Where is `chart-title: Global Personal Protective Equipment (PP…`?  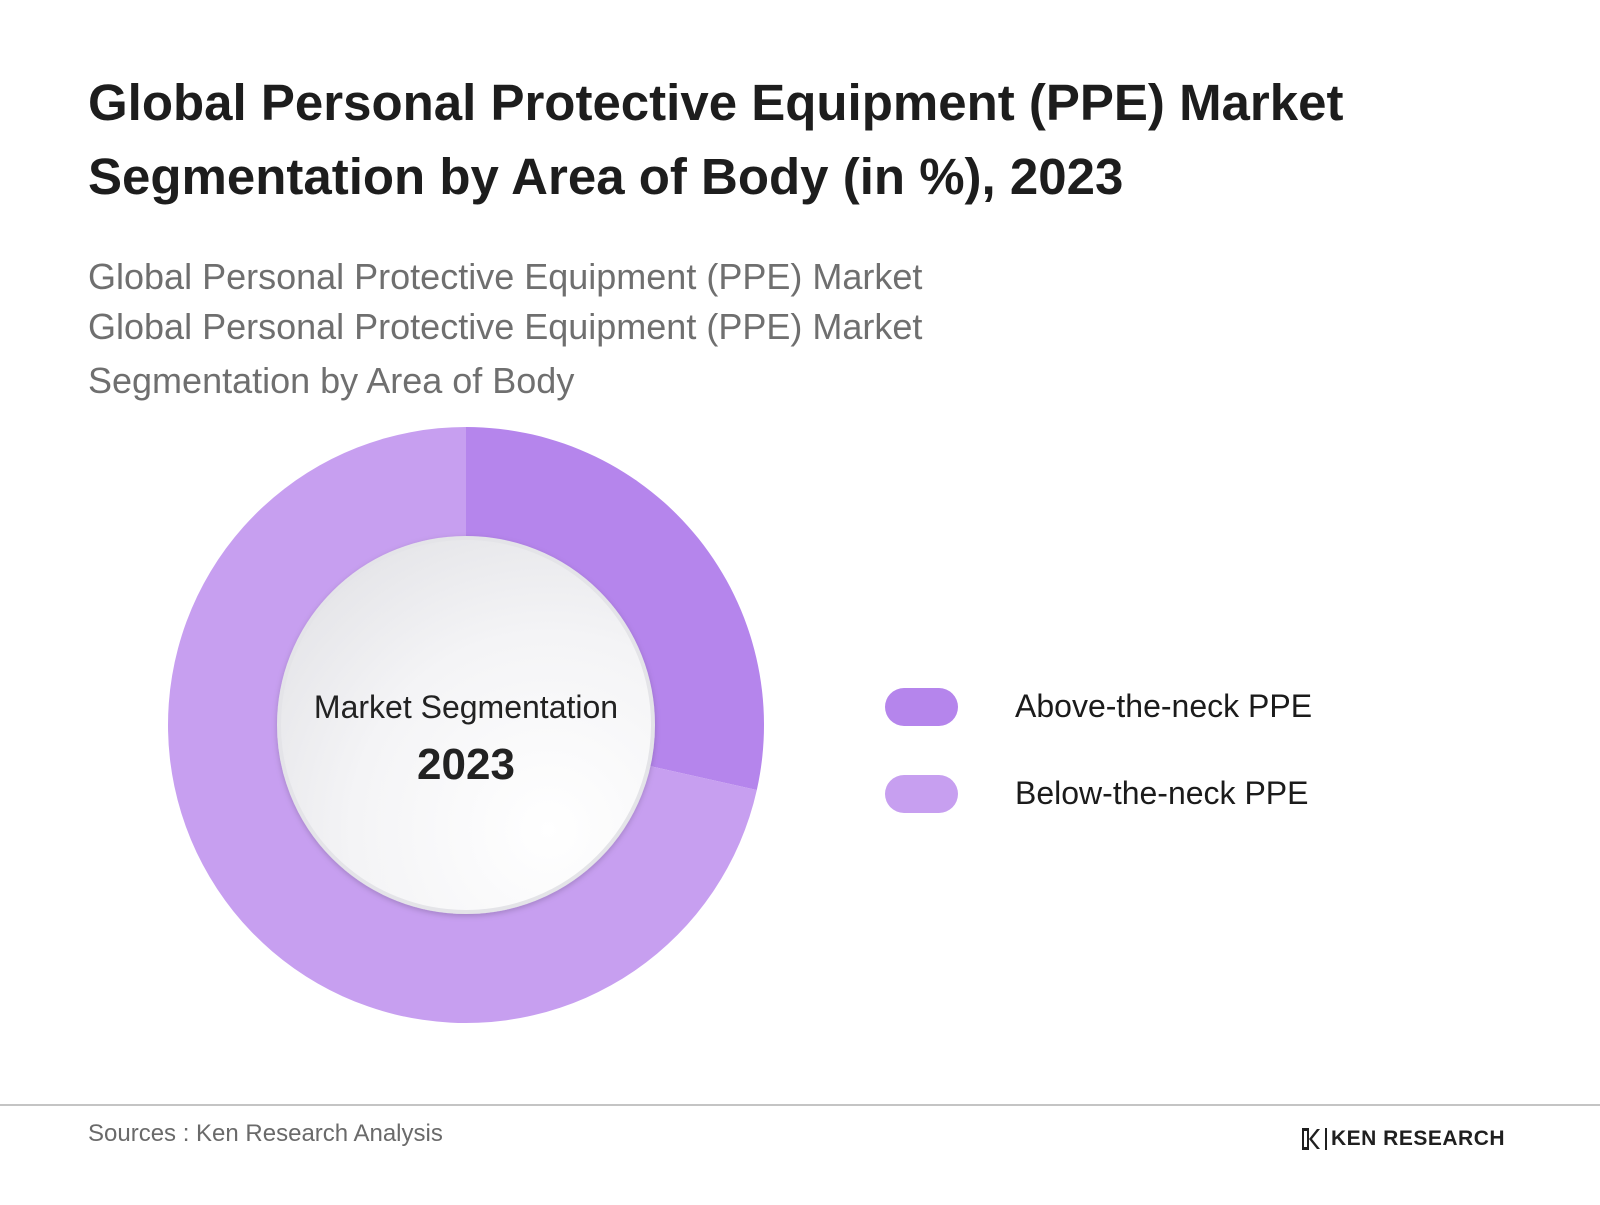 chart-title: Global Personal Protective Equipment (PP… is located at coordinates (716, 139).